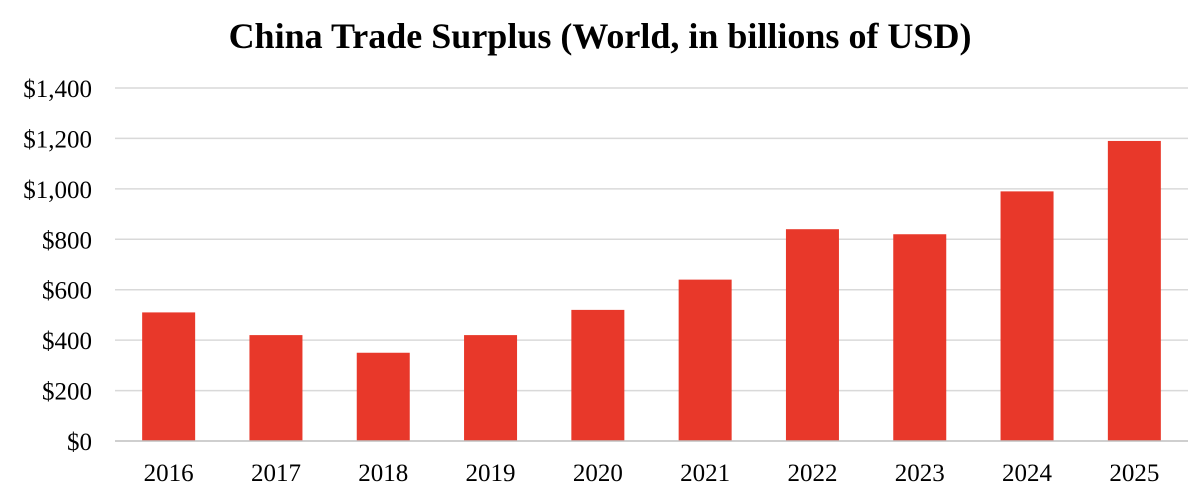 The height and width of the screenshot is (498, 1199). I want to click on y-tick-label: $1,000, so click(57, 190).